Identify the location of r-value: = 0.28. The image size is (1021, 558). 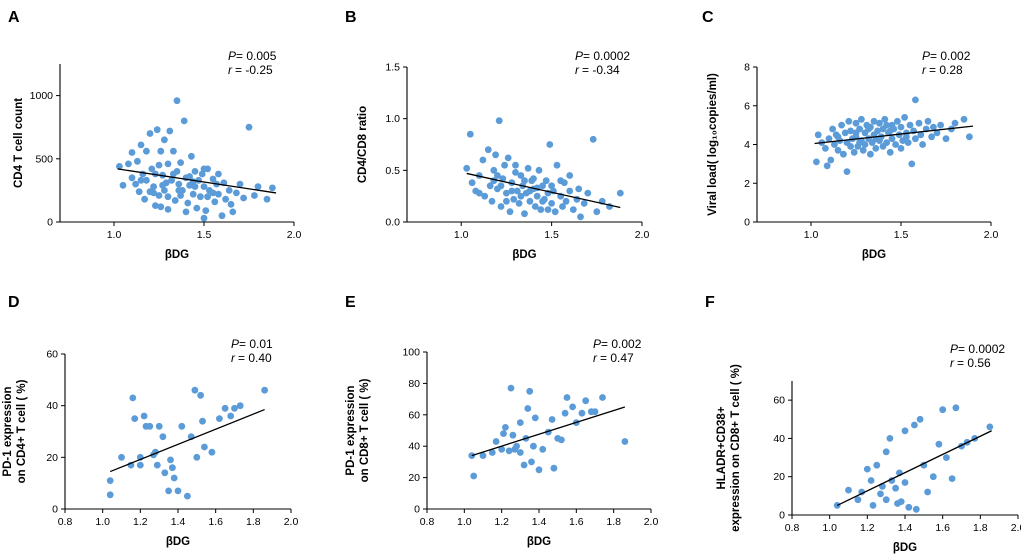
(946, 70).